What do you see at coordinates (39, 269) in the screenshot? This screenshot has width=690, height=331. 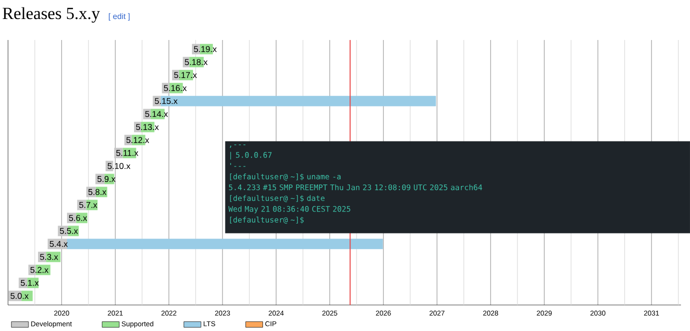 I see `y-tick-label: 5.2.x` at bounding box center [39, 269].